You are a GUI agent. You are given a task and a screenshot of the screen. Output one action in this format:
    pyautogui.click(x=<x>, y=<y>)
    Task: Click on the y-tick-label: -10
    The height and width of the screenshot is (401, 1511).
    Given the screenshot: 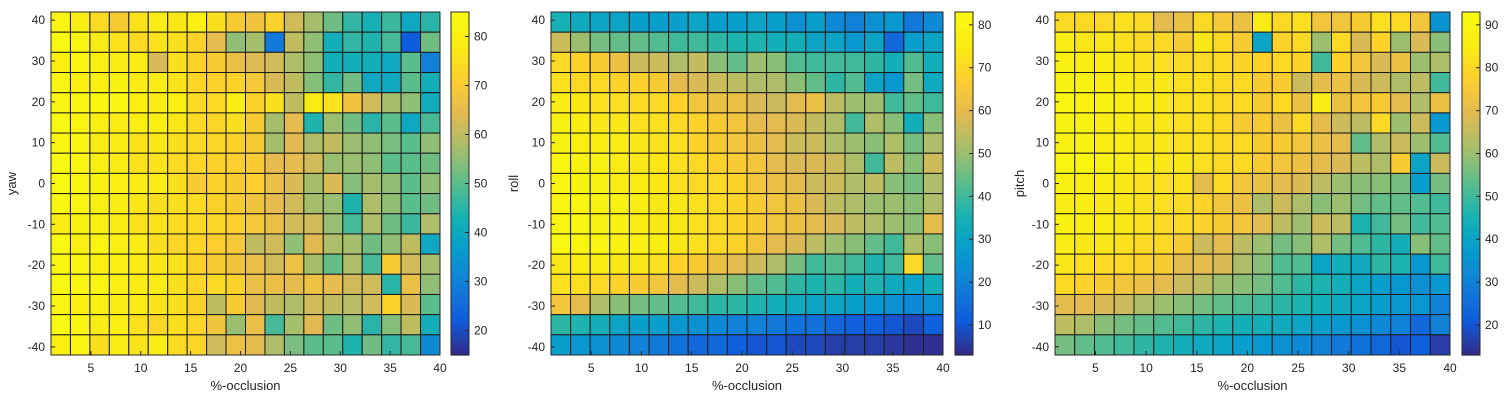 What is the action you would take?
    pyautogui.click(x=37, y=224)
    